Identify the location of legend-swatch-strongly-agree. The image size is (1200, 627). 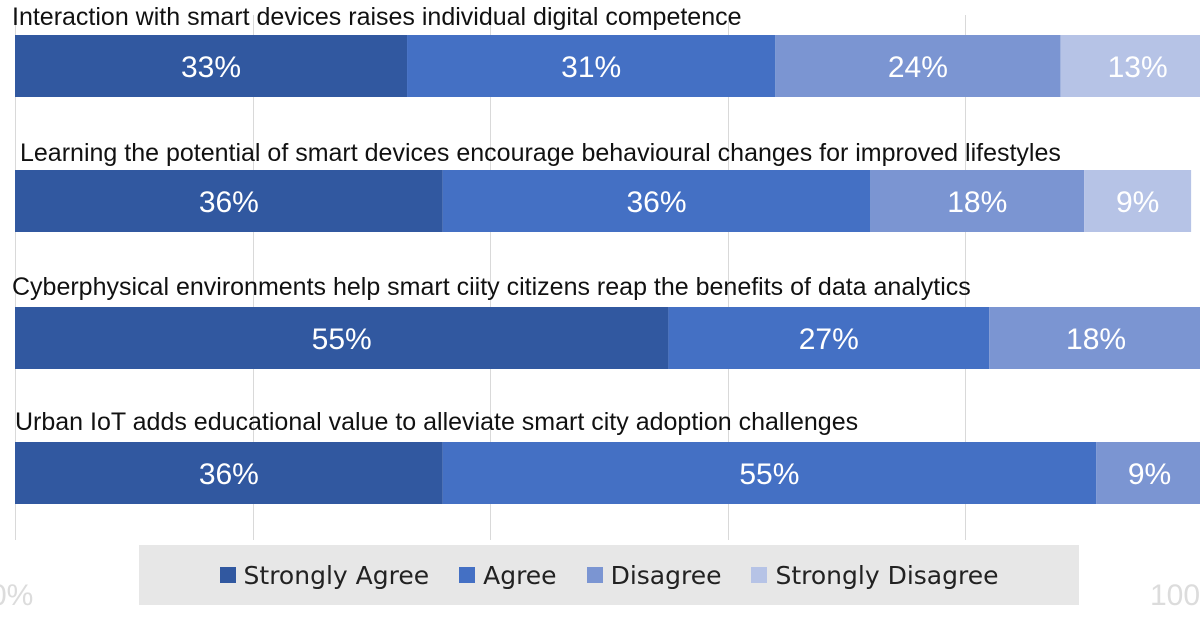
(227, 575).